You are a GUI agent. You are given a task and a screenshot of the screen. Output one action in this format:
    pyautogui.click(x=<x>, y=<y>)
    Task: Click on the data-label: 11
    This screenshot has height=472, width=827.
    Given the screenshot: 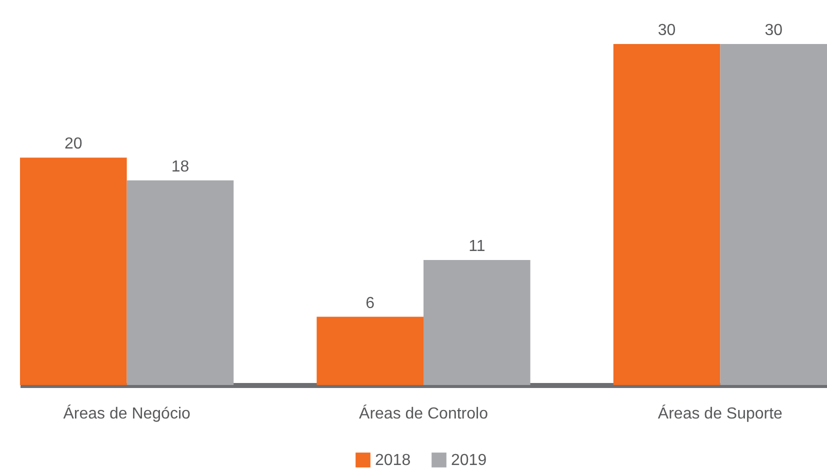 What is the action you would take?
    pyautogui.click(x=477, y=246)
    